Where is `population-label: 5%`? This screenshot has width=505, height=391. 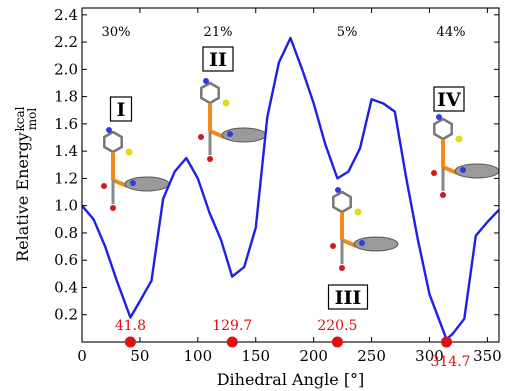 population-label: 5% is located at coordinates (347, 32).